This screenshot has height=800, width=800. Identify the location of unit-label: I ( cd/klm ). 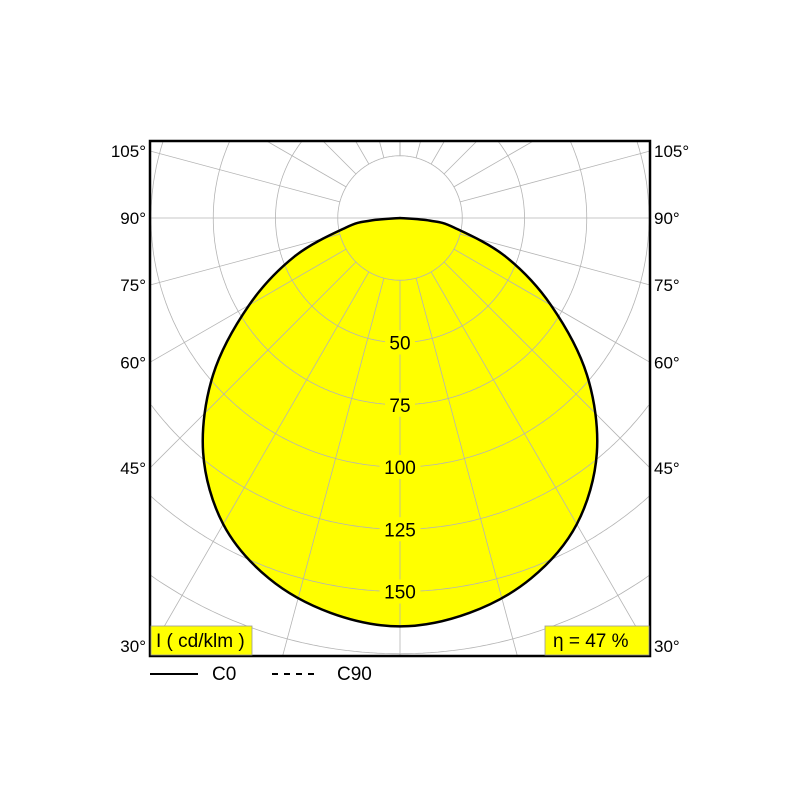
(200, 641).